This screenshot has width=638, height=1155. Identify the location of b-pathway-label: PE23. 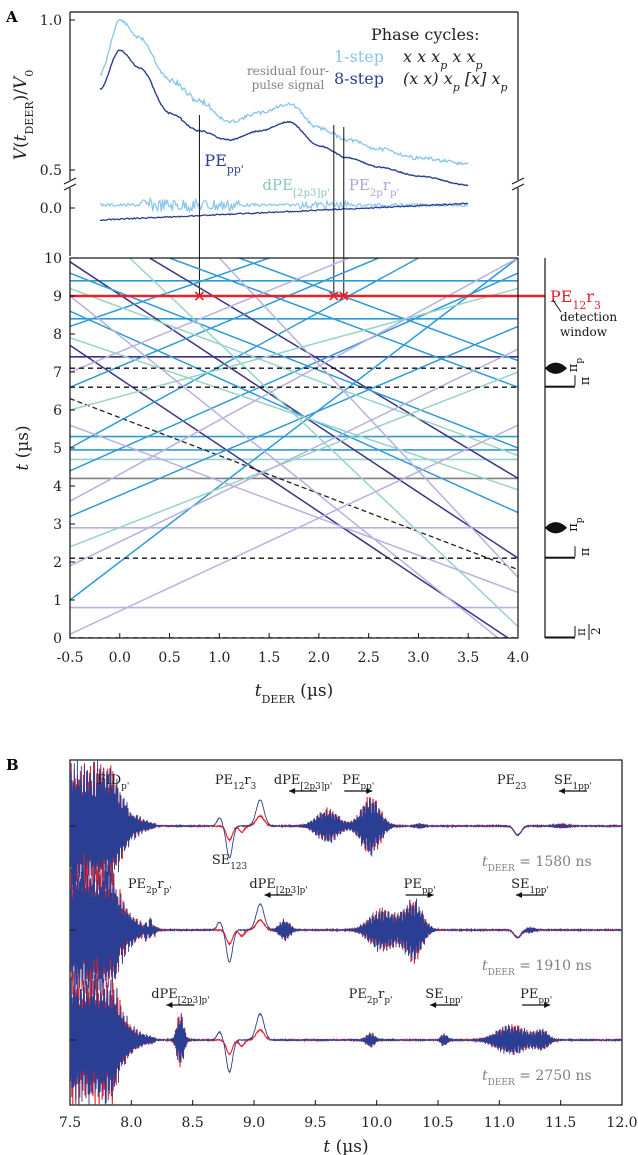
(511, 782).